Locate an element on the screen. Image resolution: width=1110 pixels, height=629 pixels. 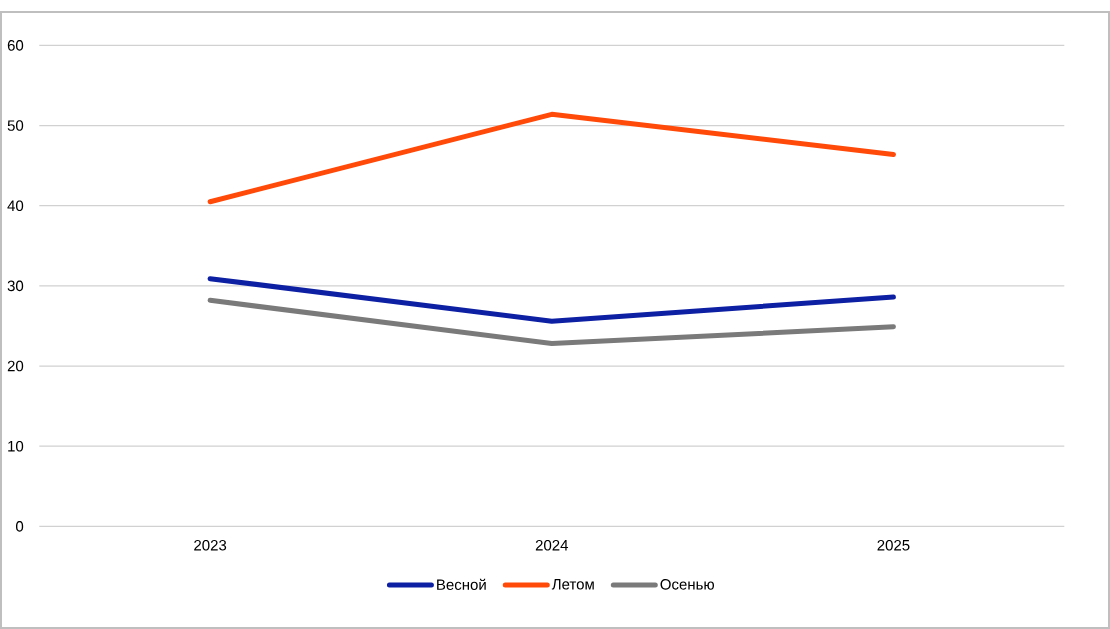
y-tick-label: 0 is located at coordinates (20, 526).